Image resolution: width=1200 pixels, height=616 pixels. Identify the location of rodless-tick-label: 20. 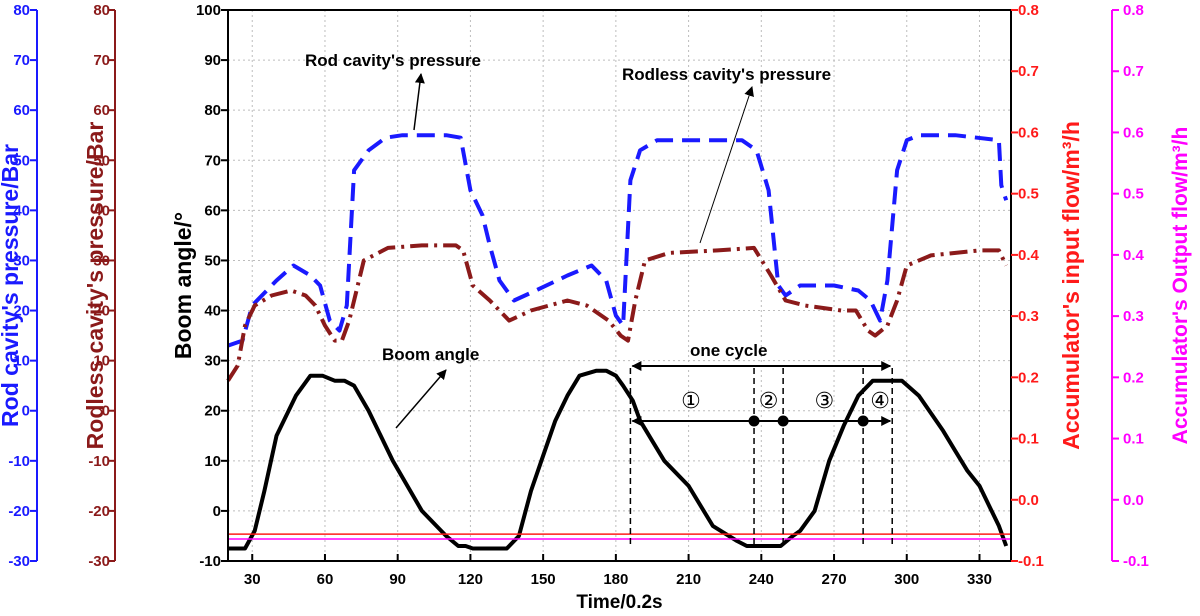
(101, 311).